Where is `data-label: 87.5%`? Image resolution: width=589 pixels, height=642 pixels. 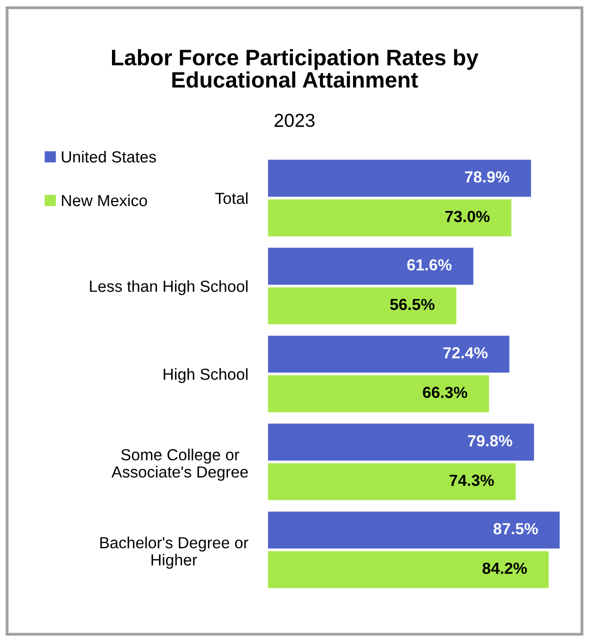
data-label: 87.5% is located at coordinates (516, 528).